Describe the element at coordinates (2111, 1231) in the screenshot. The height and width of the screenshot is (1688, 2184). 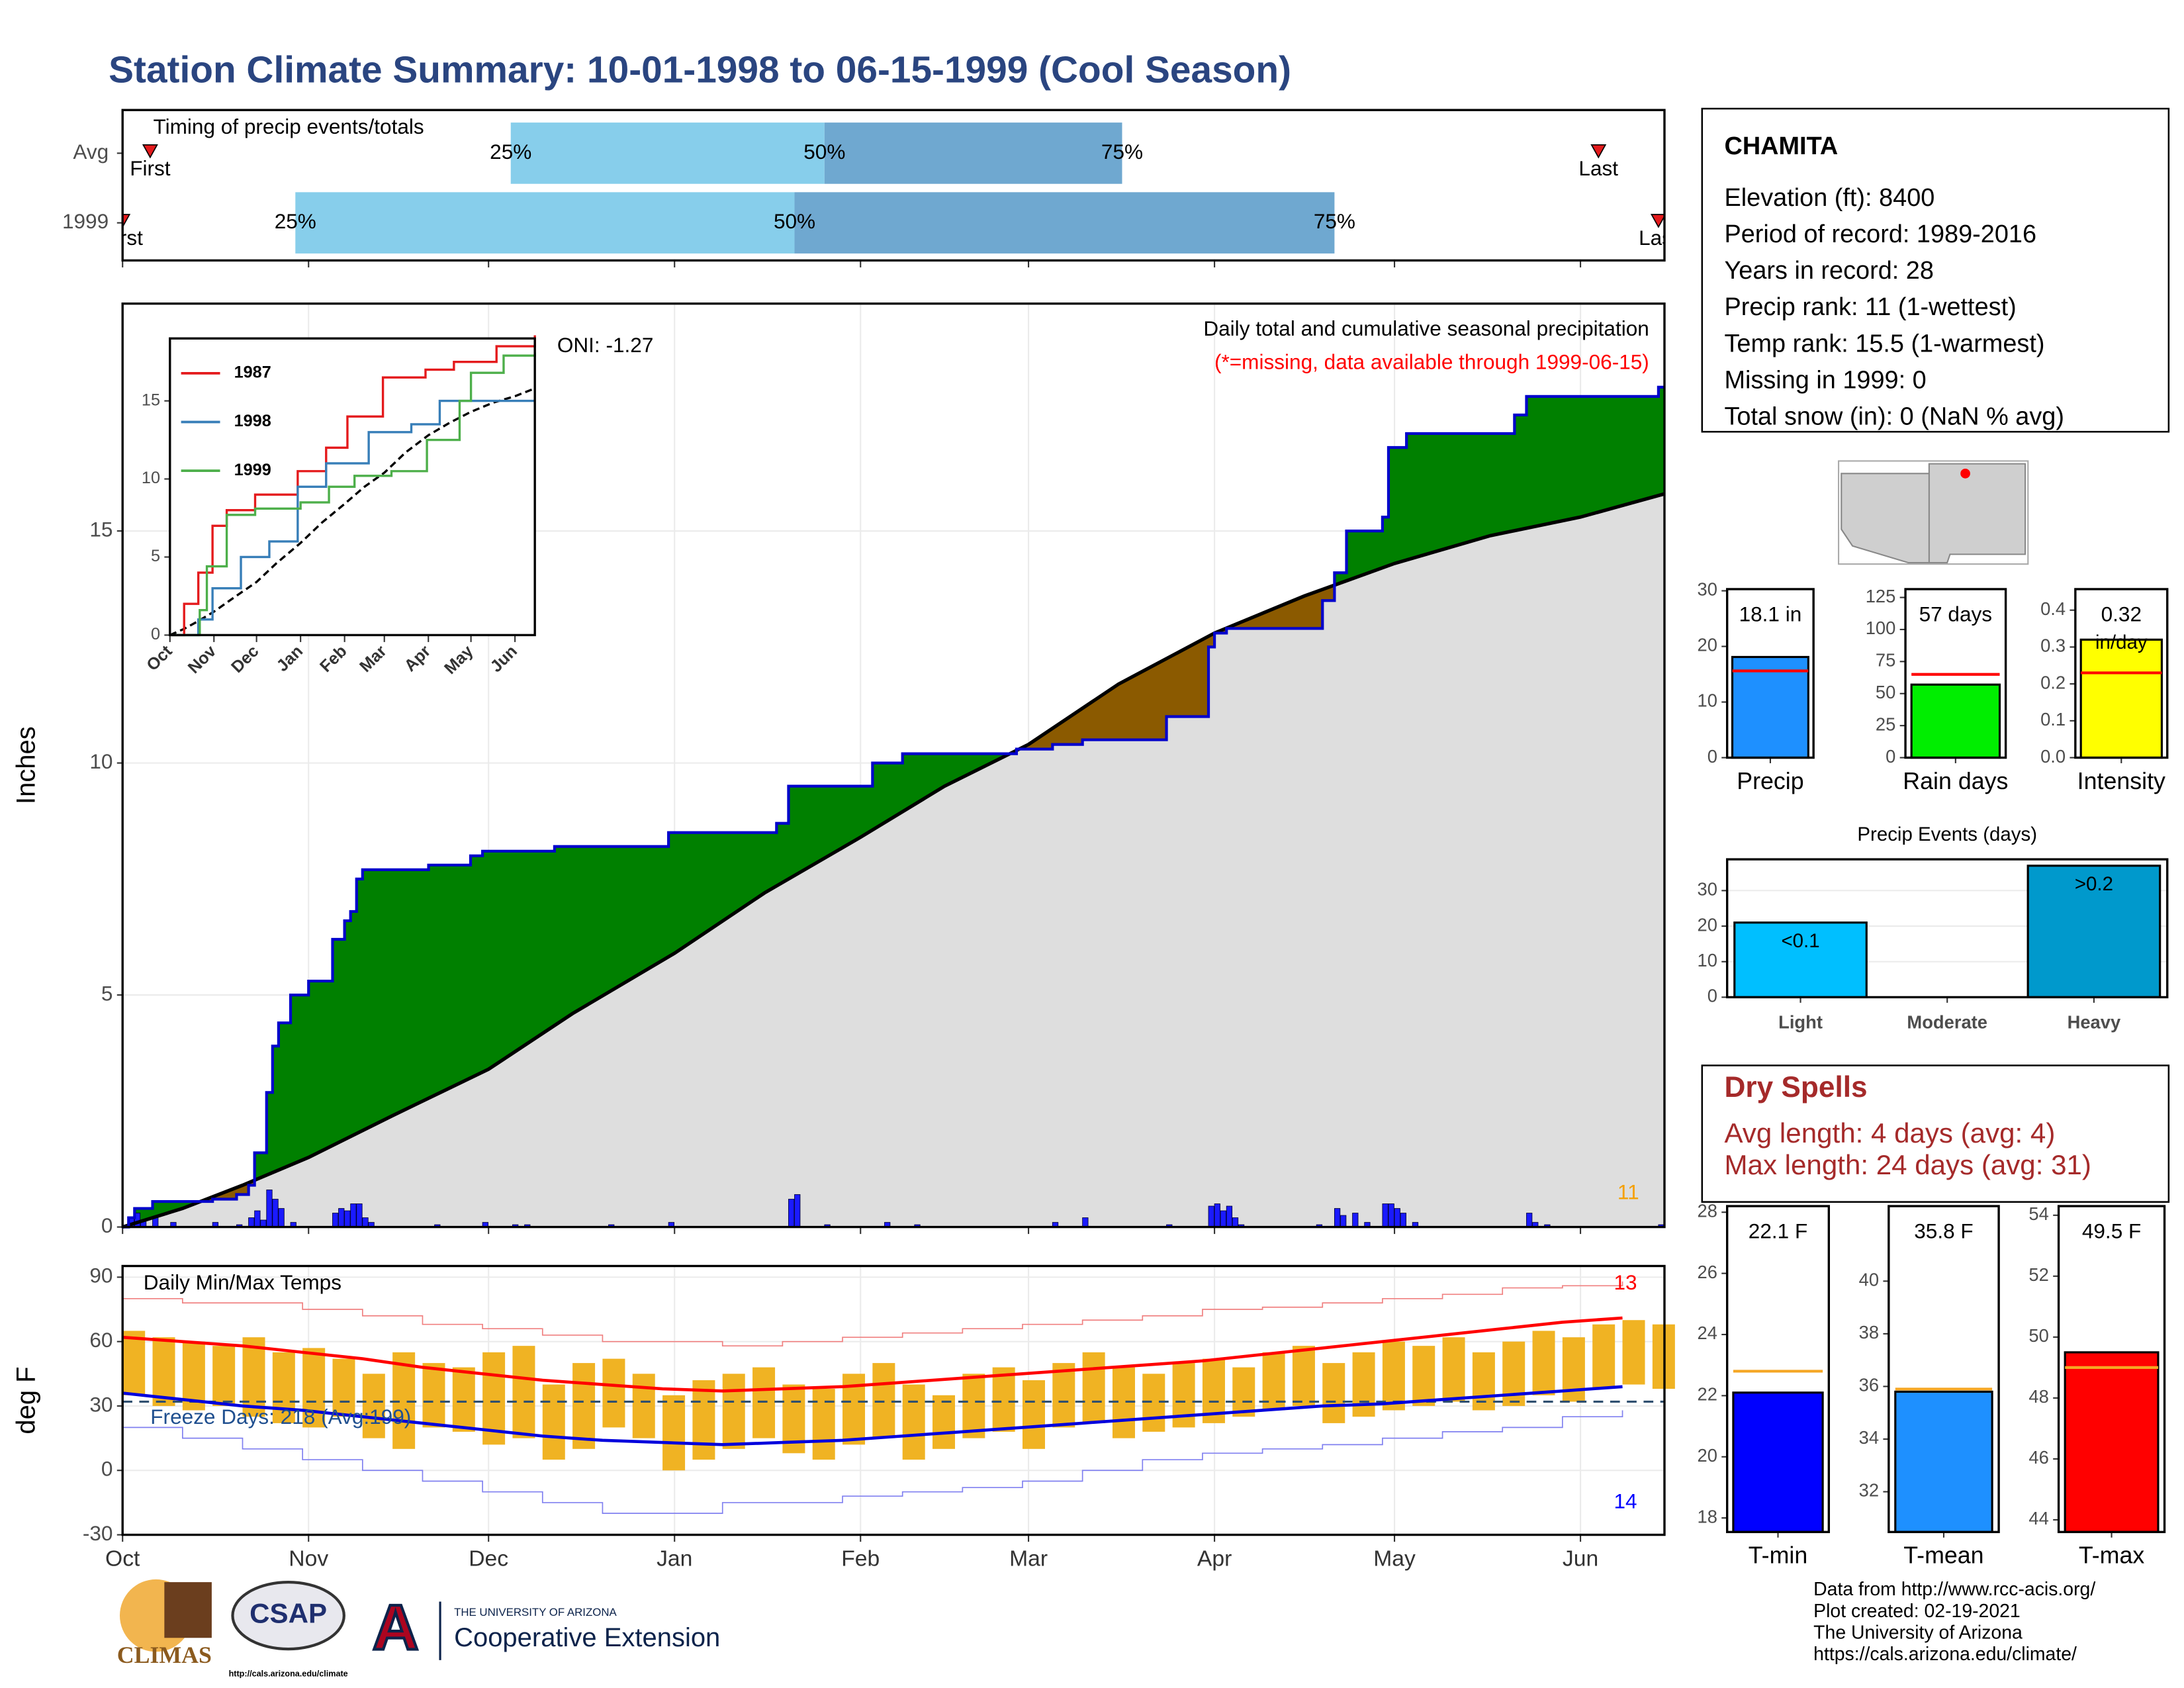
I see `value-label: 49.5 F` at that location.